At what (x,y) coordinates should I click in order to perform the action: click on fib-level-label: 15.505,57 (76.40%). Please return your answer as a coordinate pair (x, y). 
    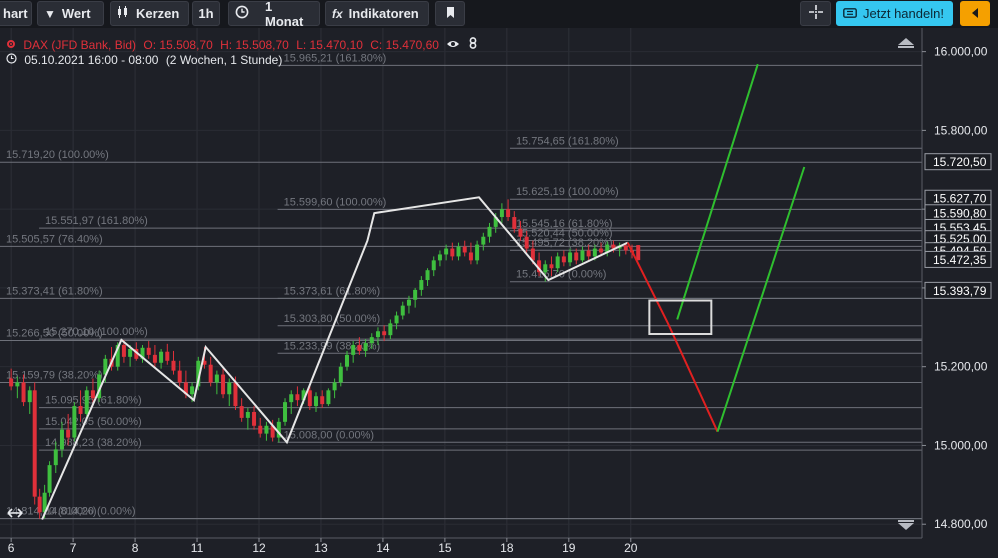
    Looking at the image, I should click on (54, 239).